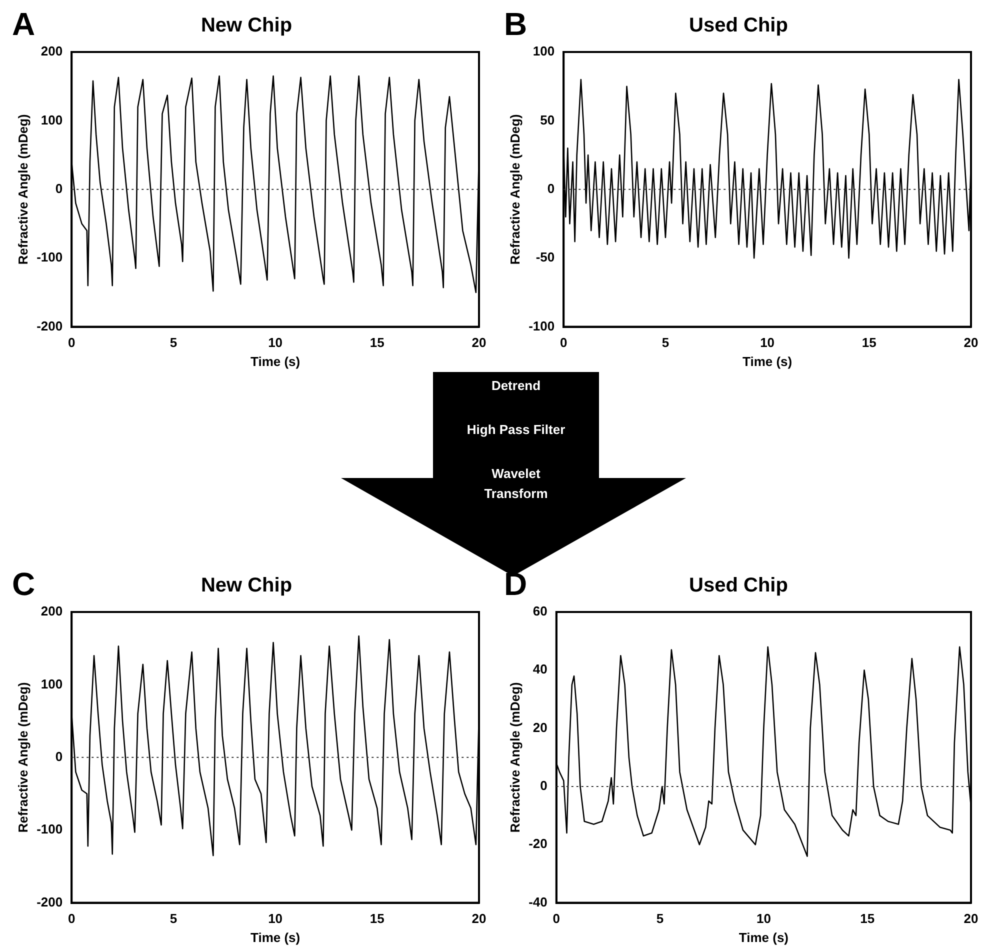 Image resolution: width=987 pixels, height=948 pixels. What do you see at coordinates (547, 120) in the screenshot?
I see `y-tick-label: 50` at bounding box center [547, 120].